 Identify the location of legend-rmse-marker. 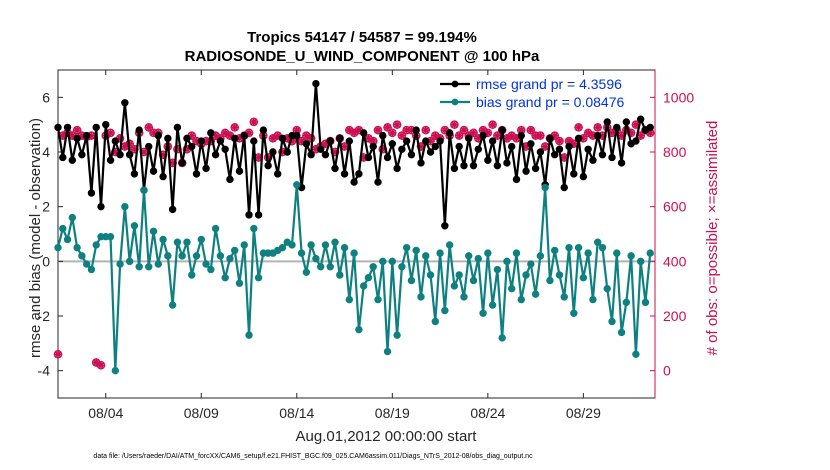
(455, 84).